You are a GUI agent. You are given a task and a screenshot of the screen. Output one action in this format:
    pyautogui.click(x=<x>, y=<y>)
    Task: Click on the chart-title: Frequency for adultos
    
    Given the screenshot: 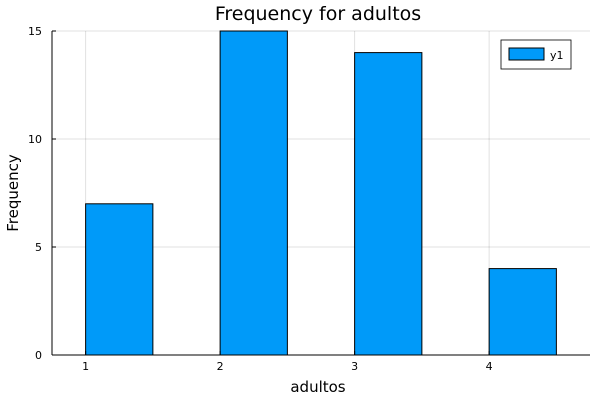 What is the action you would take?
    pyautogui.click(x=318, y=14)
    